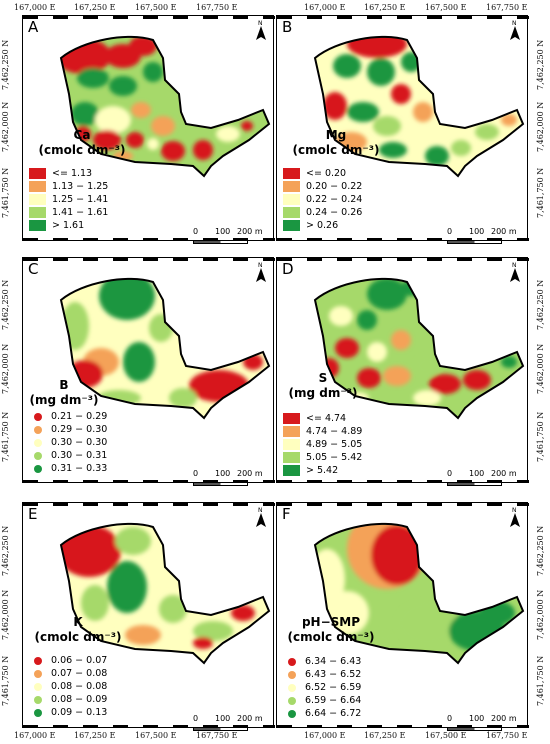 This screenshot has height=744, width=550. I want to click on legend-label: 6.64 − 6.72, so click(333, 713).